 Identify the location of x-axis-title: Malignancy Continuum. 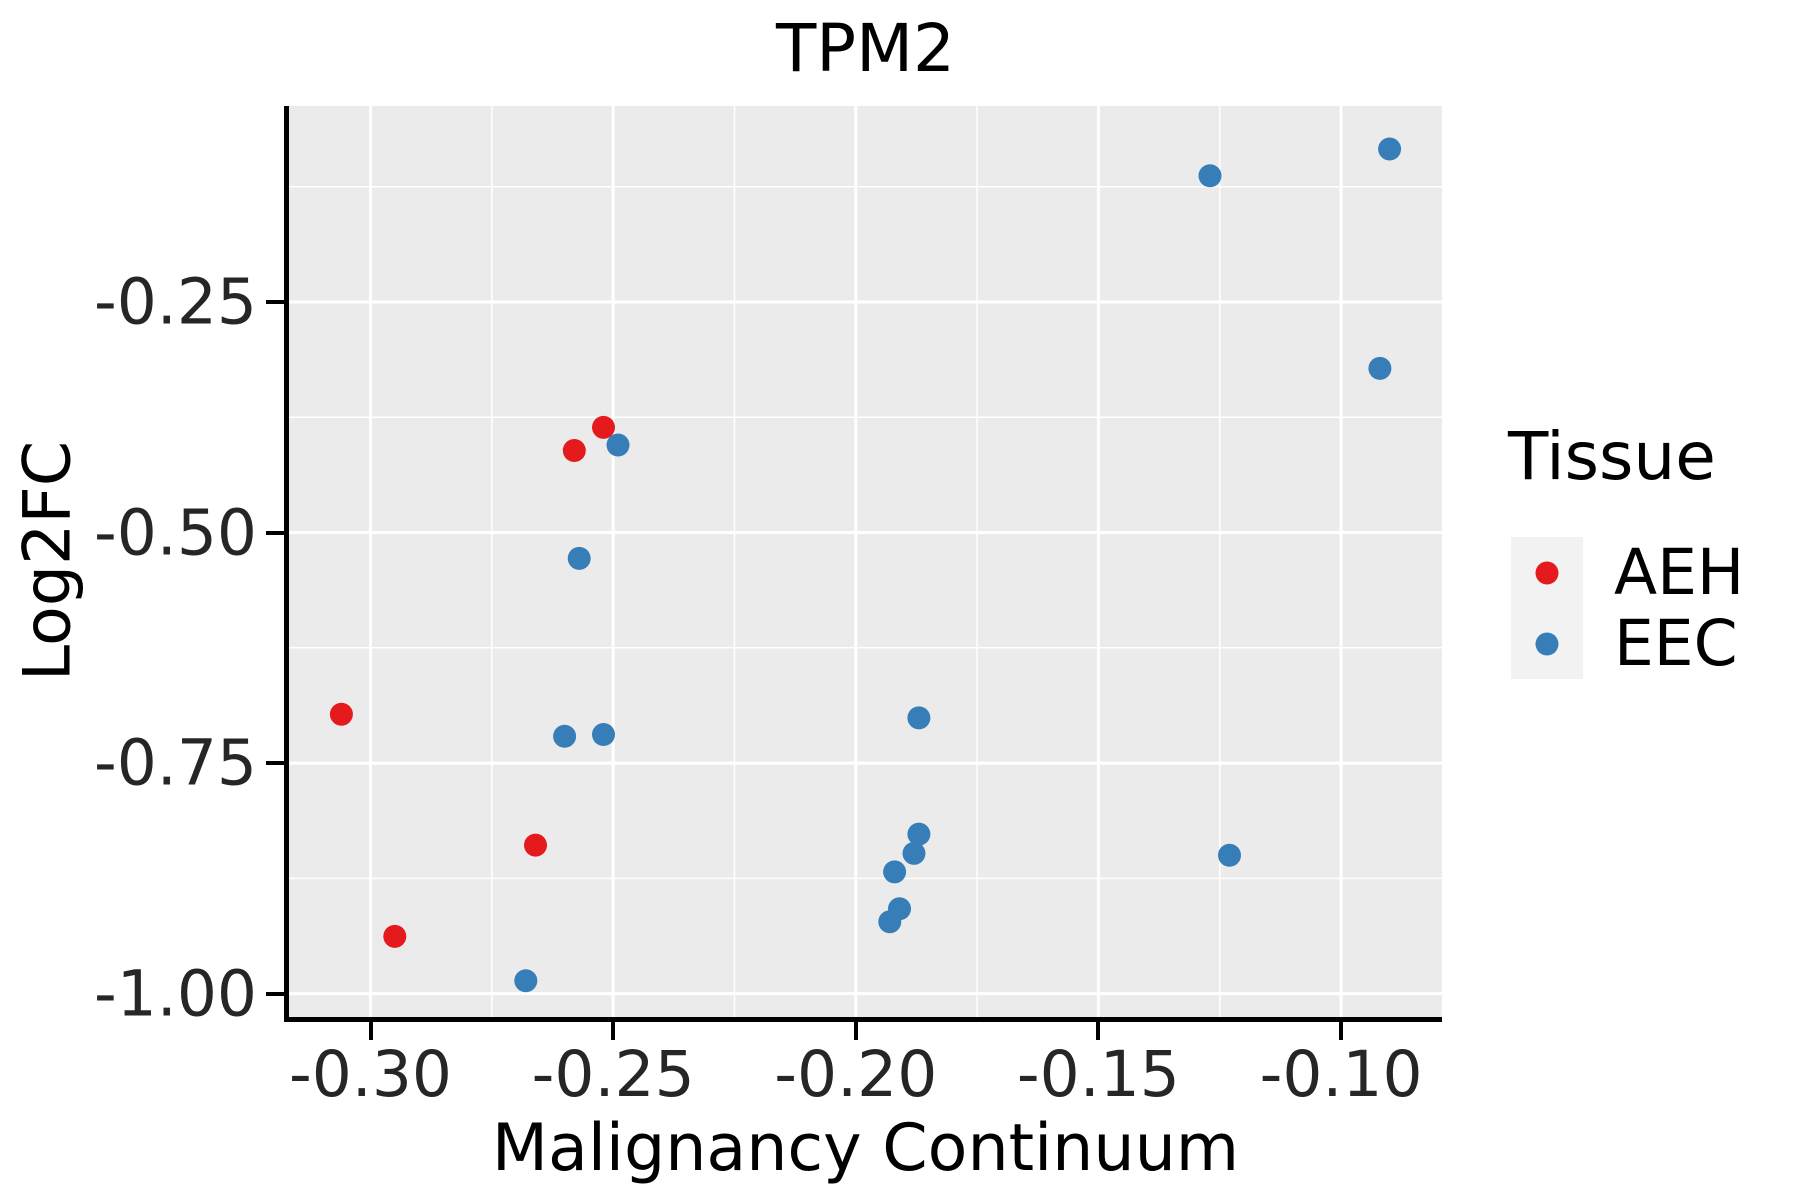
(865, 1148).